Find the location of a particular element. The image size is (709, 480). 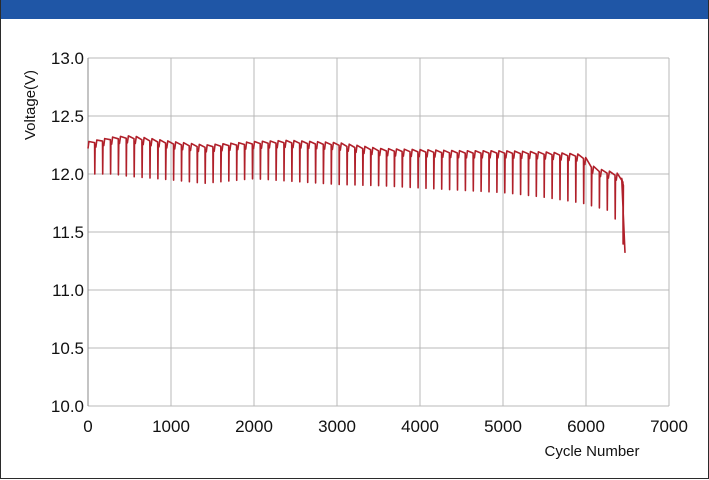

header-bar is located at coordinates (354, 9).